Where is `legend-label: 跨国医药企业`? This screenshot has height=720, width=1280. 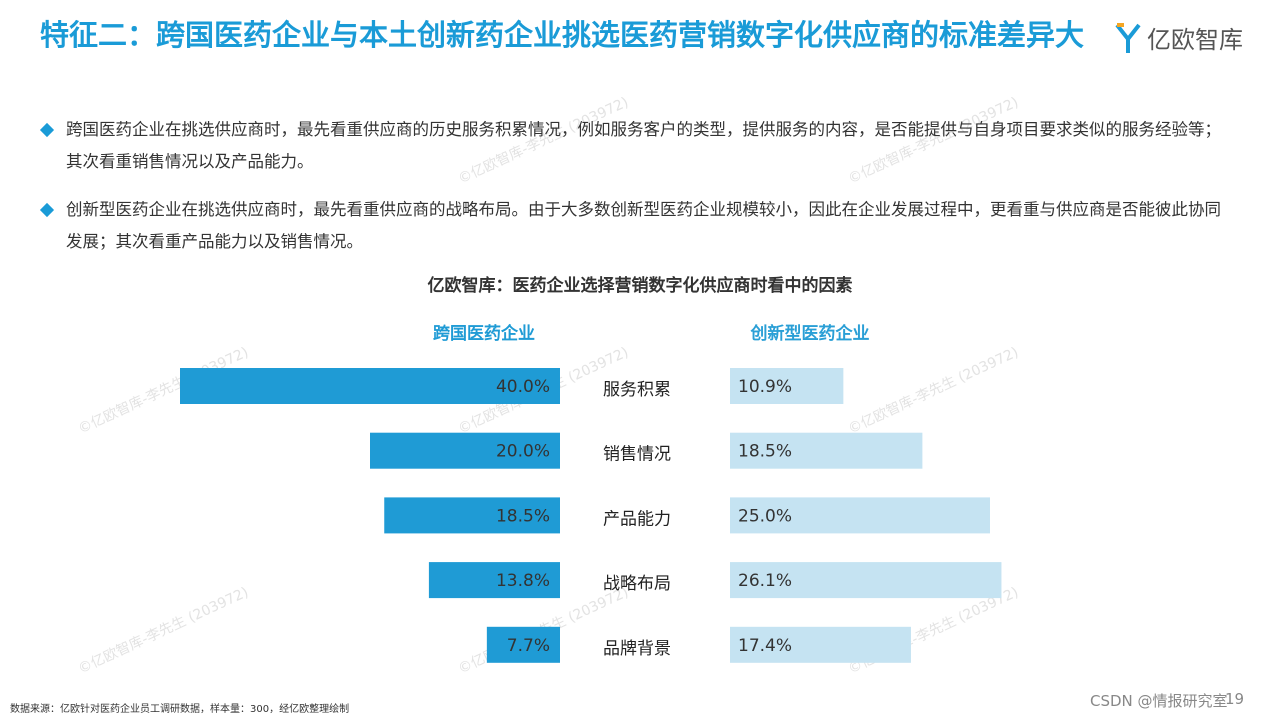
legend-label: 跨国医药企业 is located at coordinates (484, 333).